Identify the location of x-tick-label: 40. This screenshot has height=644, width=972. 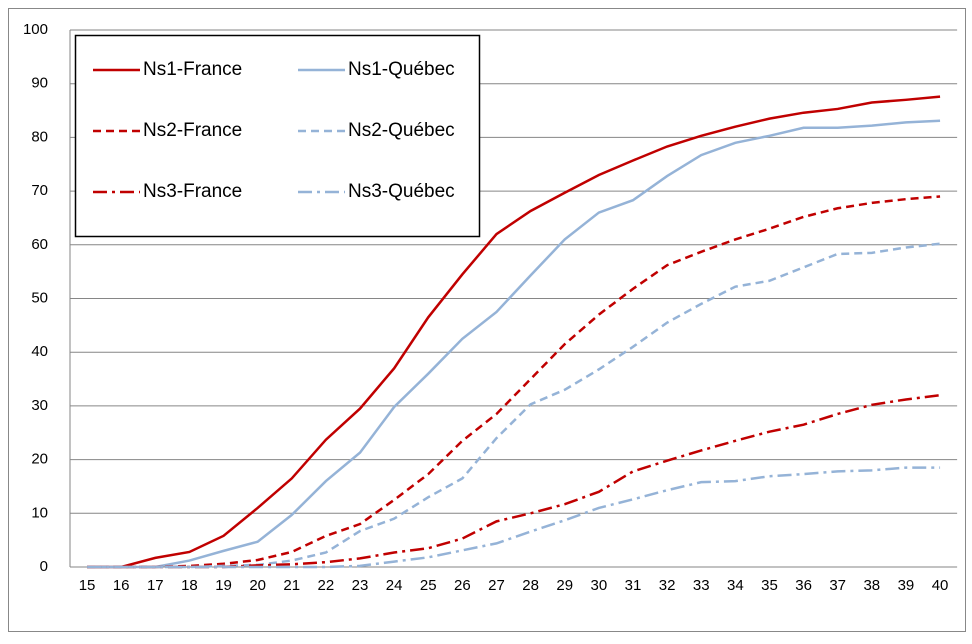
(940, 585).